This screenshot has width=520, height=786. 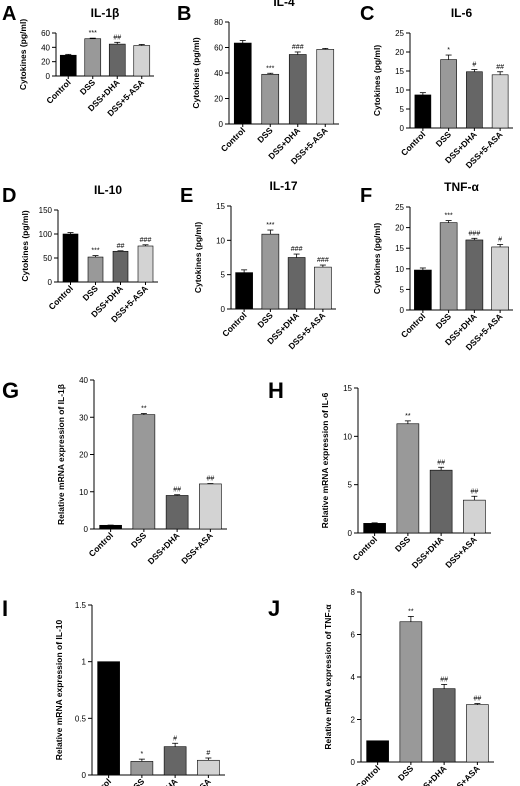 I want to click on x-tick-label-i: DSS, so click(x=137, y=781).